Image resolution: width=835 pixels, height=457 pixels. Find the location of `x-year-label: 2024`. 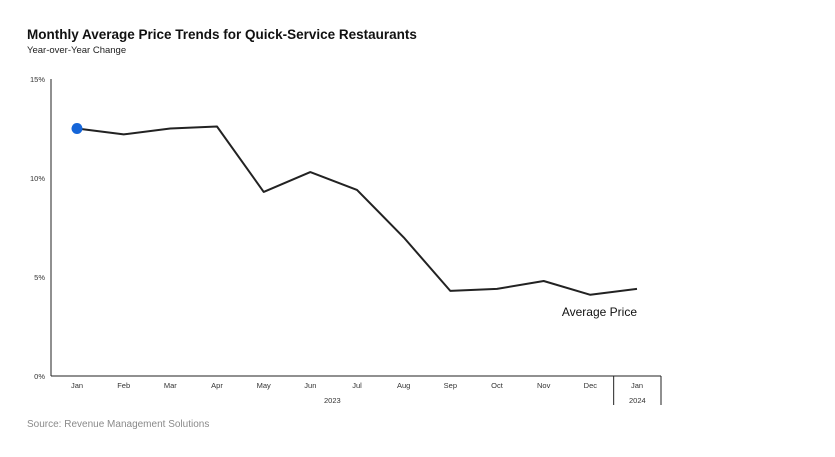

x-year-label: 2024 is located at coordinates (637, 400).